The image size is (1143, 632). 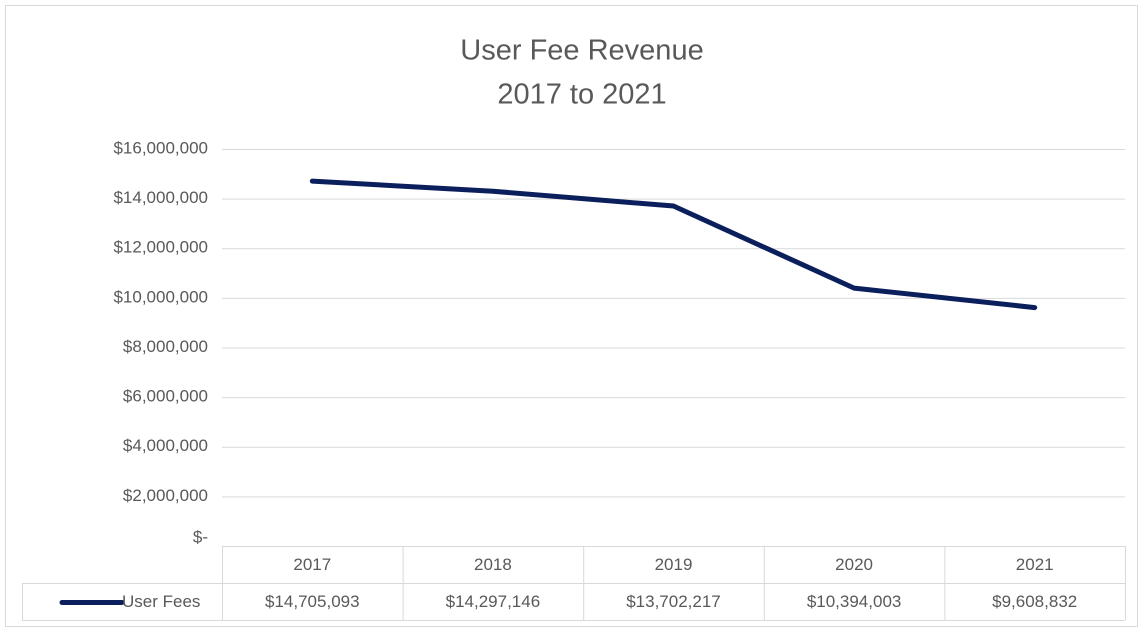 I want to click on series-line, so click(x=673, y=244).